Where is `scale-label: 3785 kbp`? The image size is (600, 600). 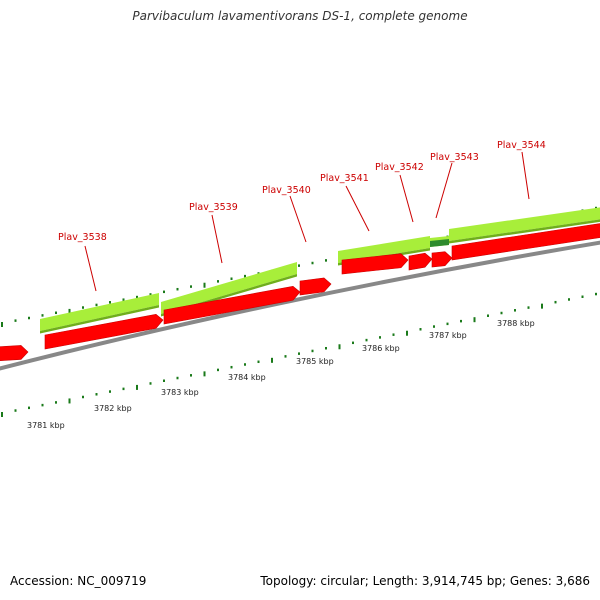
scale-label: 3785 kbp is located at coordinates (315, 361).